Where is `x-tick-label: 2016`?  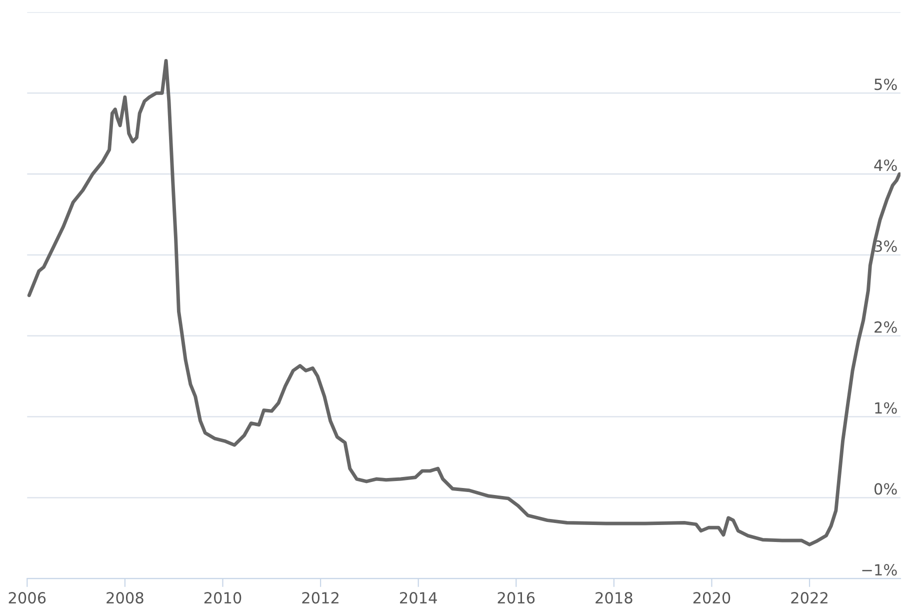
x-tick-label: 2016 is located at coordinates (516, 598).